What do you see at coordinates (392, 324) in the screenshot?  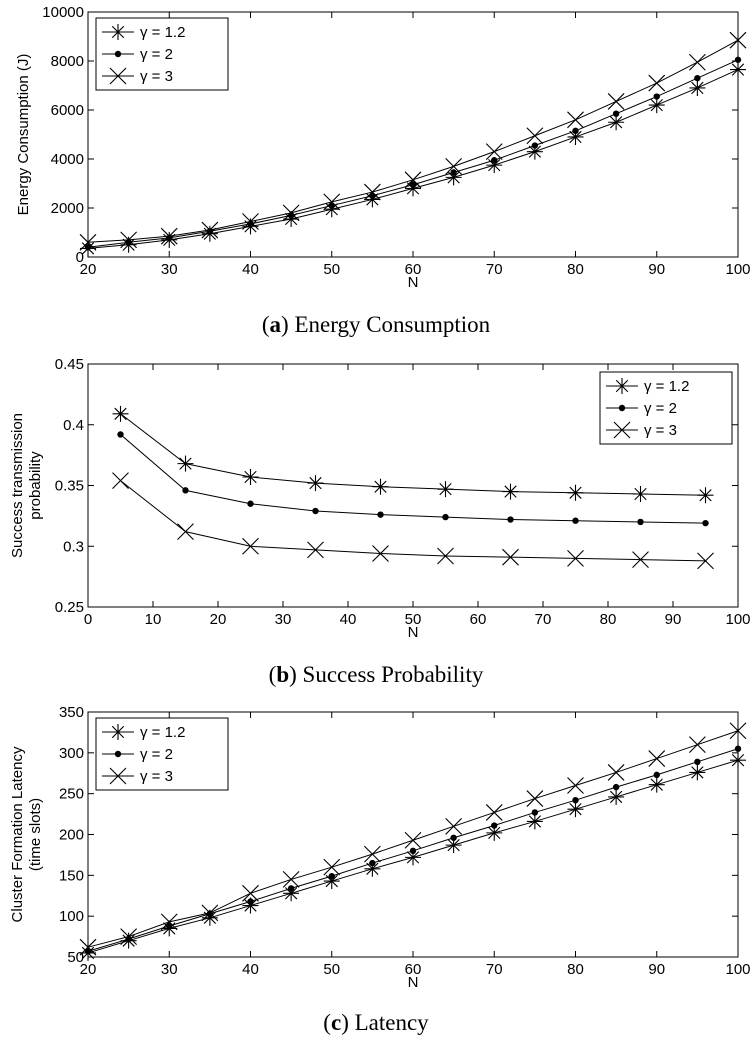 I see `caption-a-text: Energy Consumption` at bounding box center [392, 324].